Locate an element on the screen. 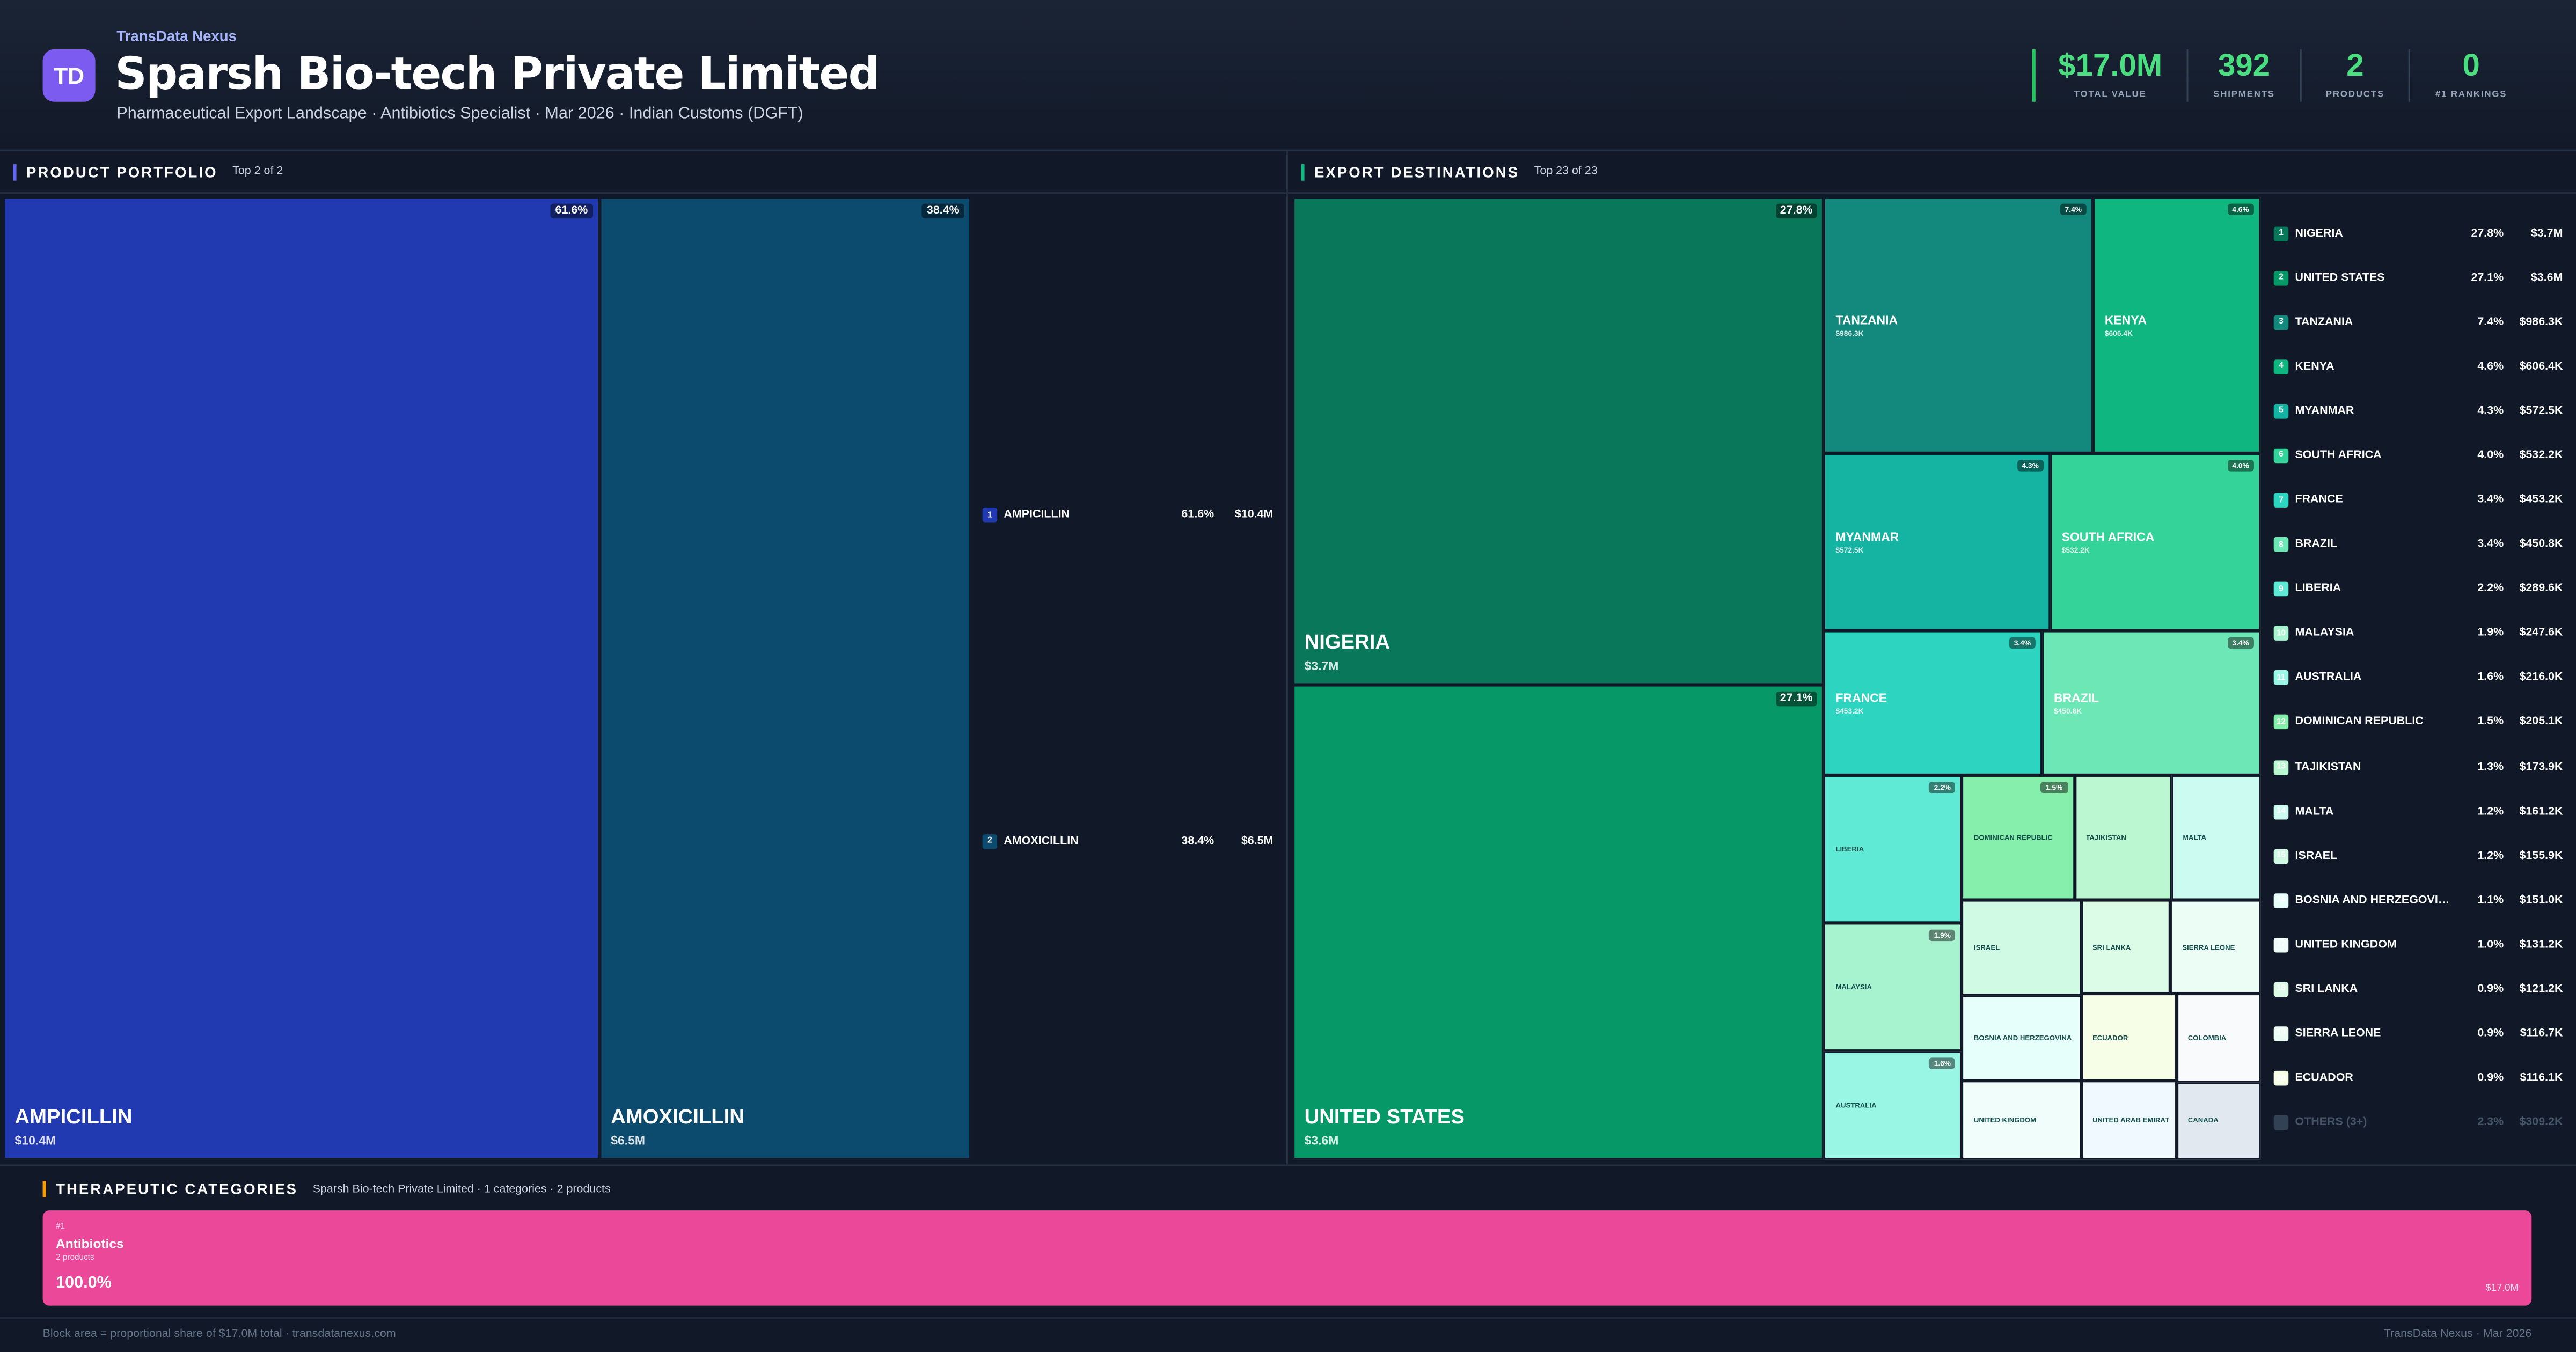 The width and height of the screenshot is (2576, 1352). tile-name: NIGERIA is located at coordinates (1347, 641).